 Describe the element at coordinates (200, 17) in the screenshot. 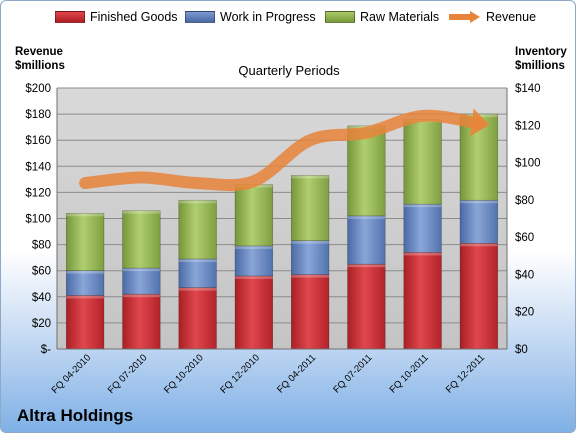

I see `legend-swatch-work-in-progress` at that location.